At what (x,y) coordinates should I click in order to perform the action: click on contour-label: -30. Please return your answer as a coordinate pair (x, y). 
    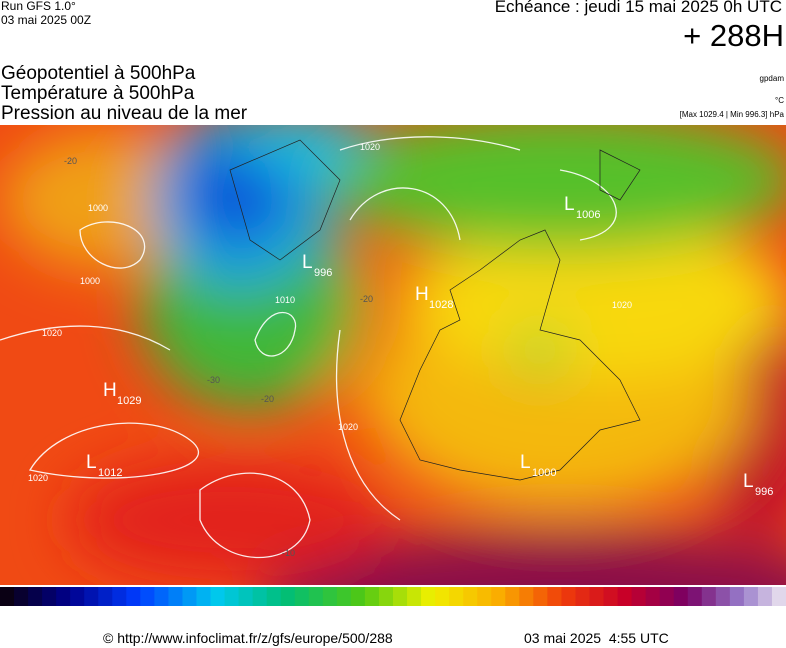
    Looking at the image, I should click on (213, 380).